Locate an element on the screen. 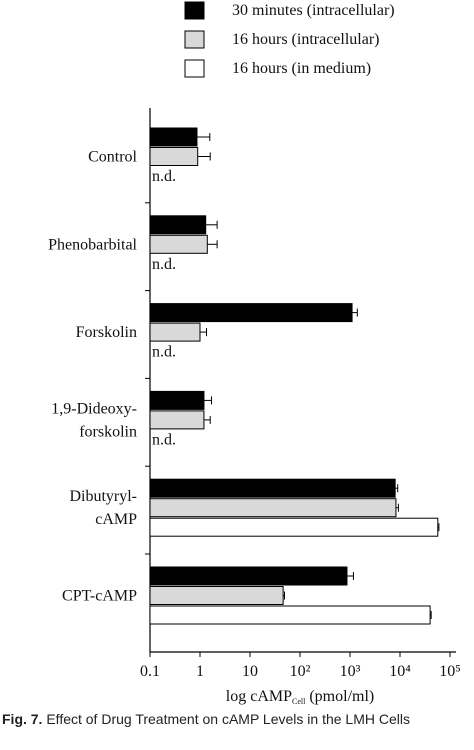 The image size is (474, 750). category-label: Phenobarbital is located at coordinates (92, 244).